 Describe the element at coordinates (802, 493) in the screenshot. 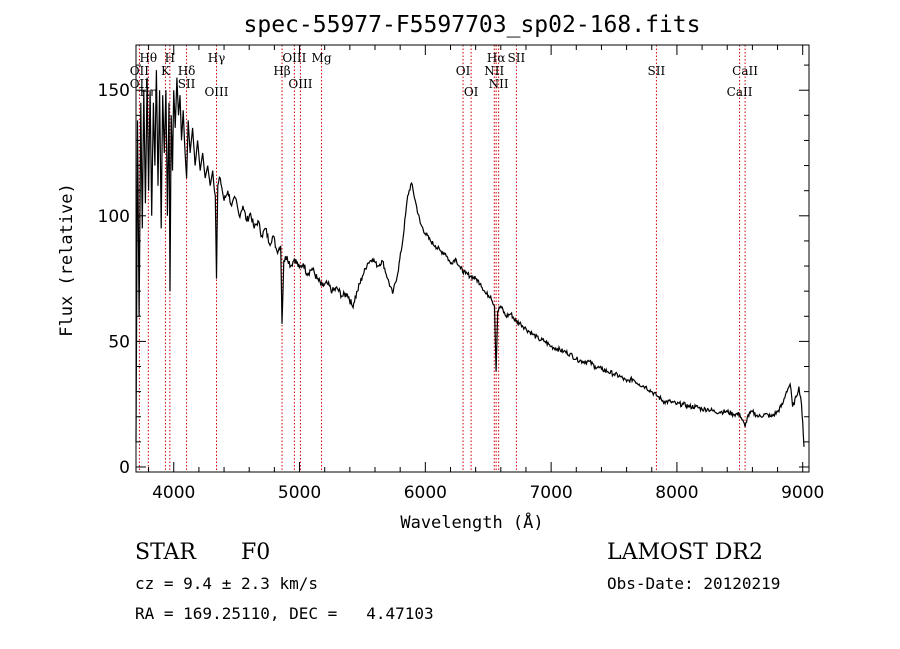

I see `x-tick-label: 9000` at that location.